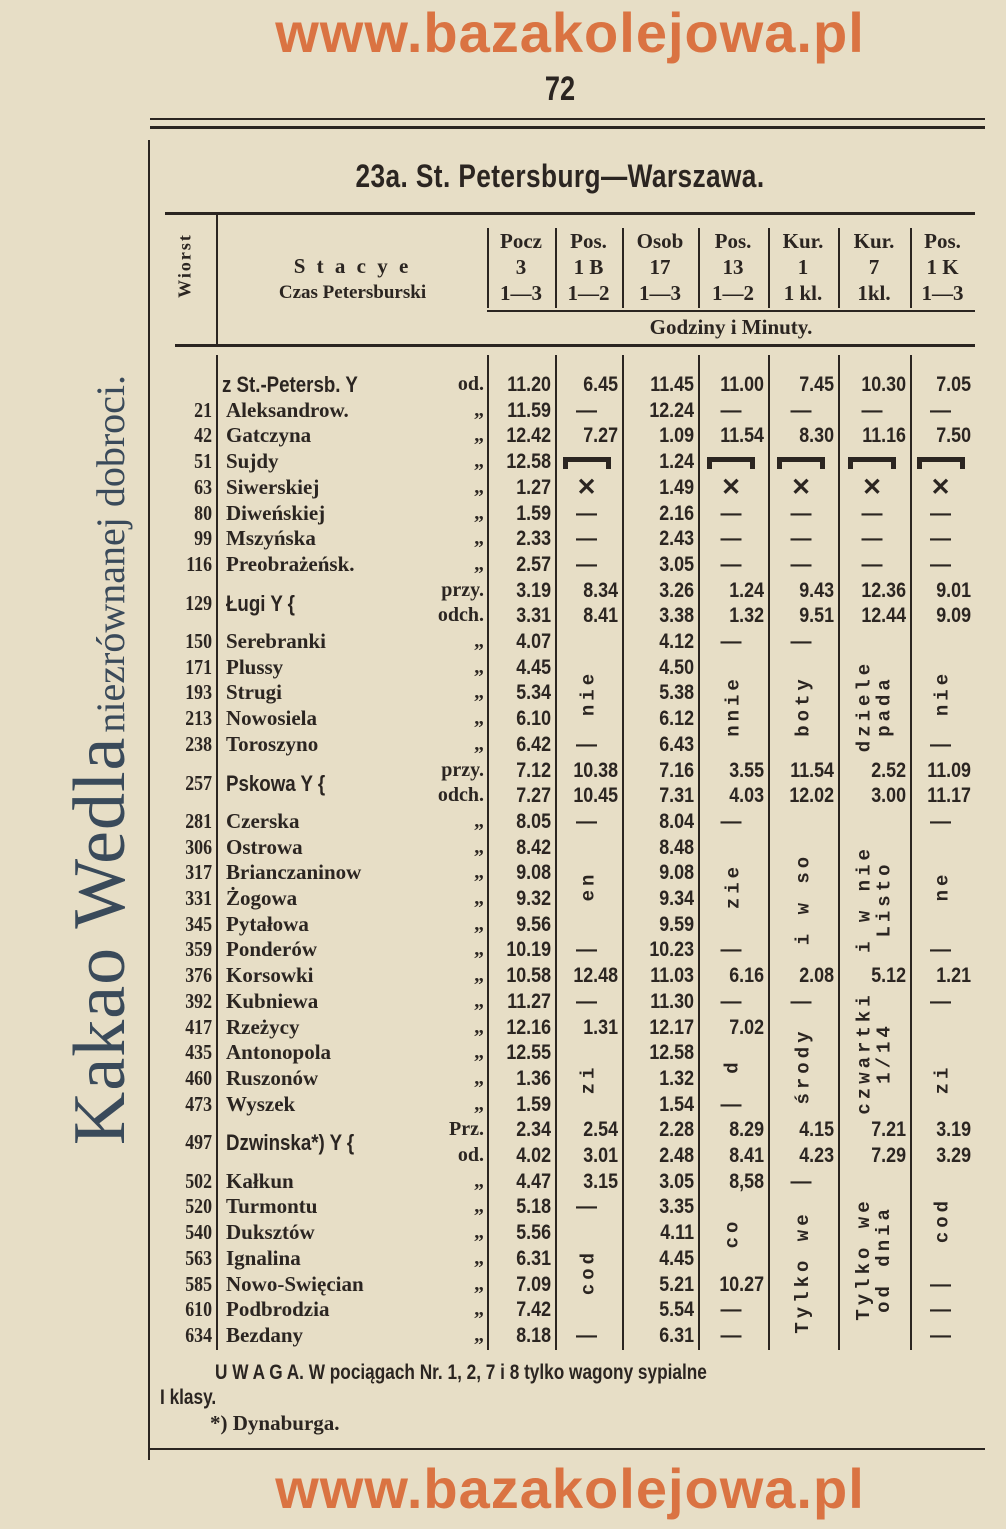 This screenshot has width=1006, height=1529. I want to click on vertical-note: boty, so click(802, 706).